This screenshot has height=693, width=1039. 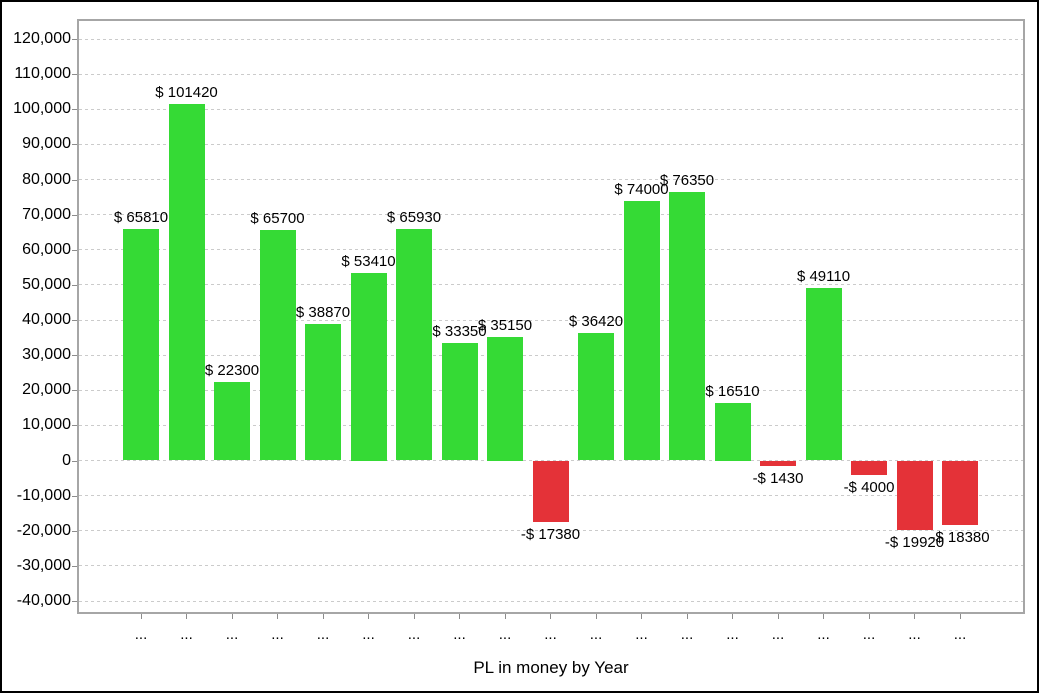 What do you see at coordinates (277, 218) in the screenshot?
I see `bar-value-label: $ 65700` at bounding box center [277, 218].